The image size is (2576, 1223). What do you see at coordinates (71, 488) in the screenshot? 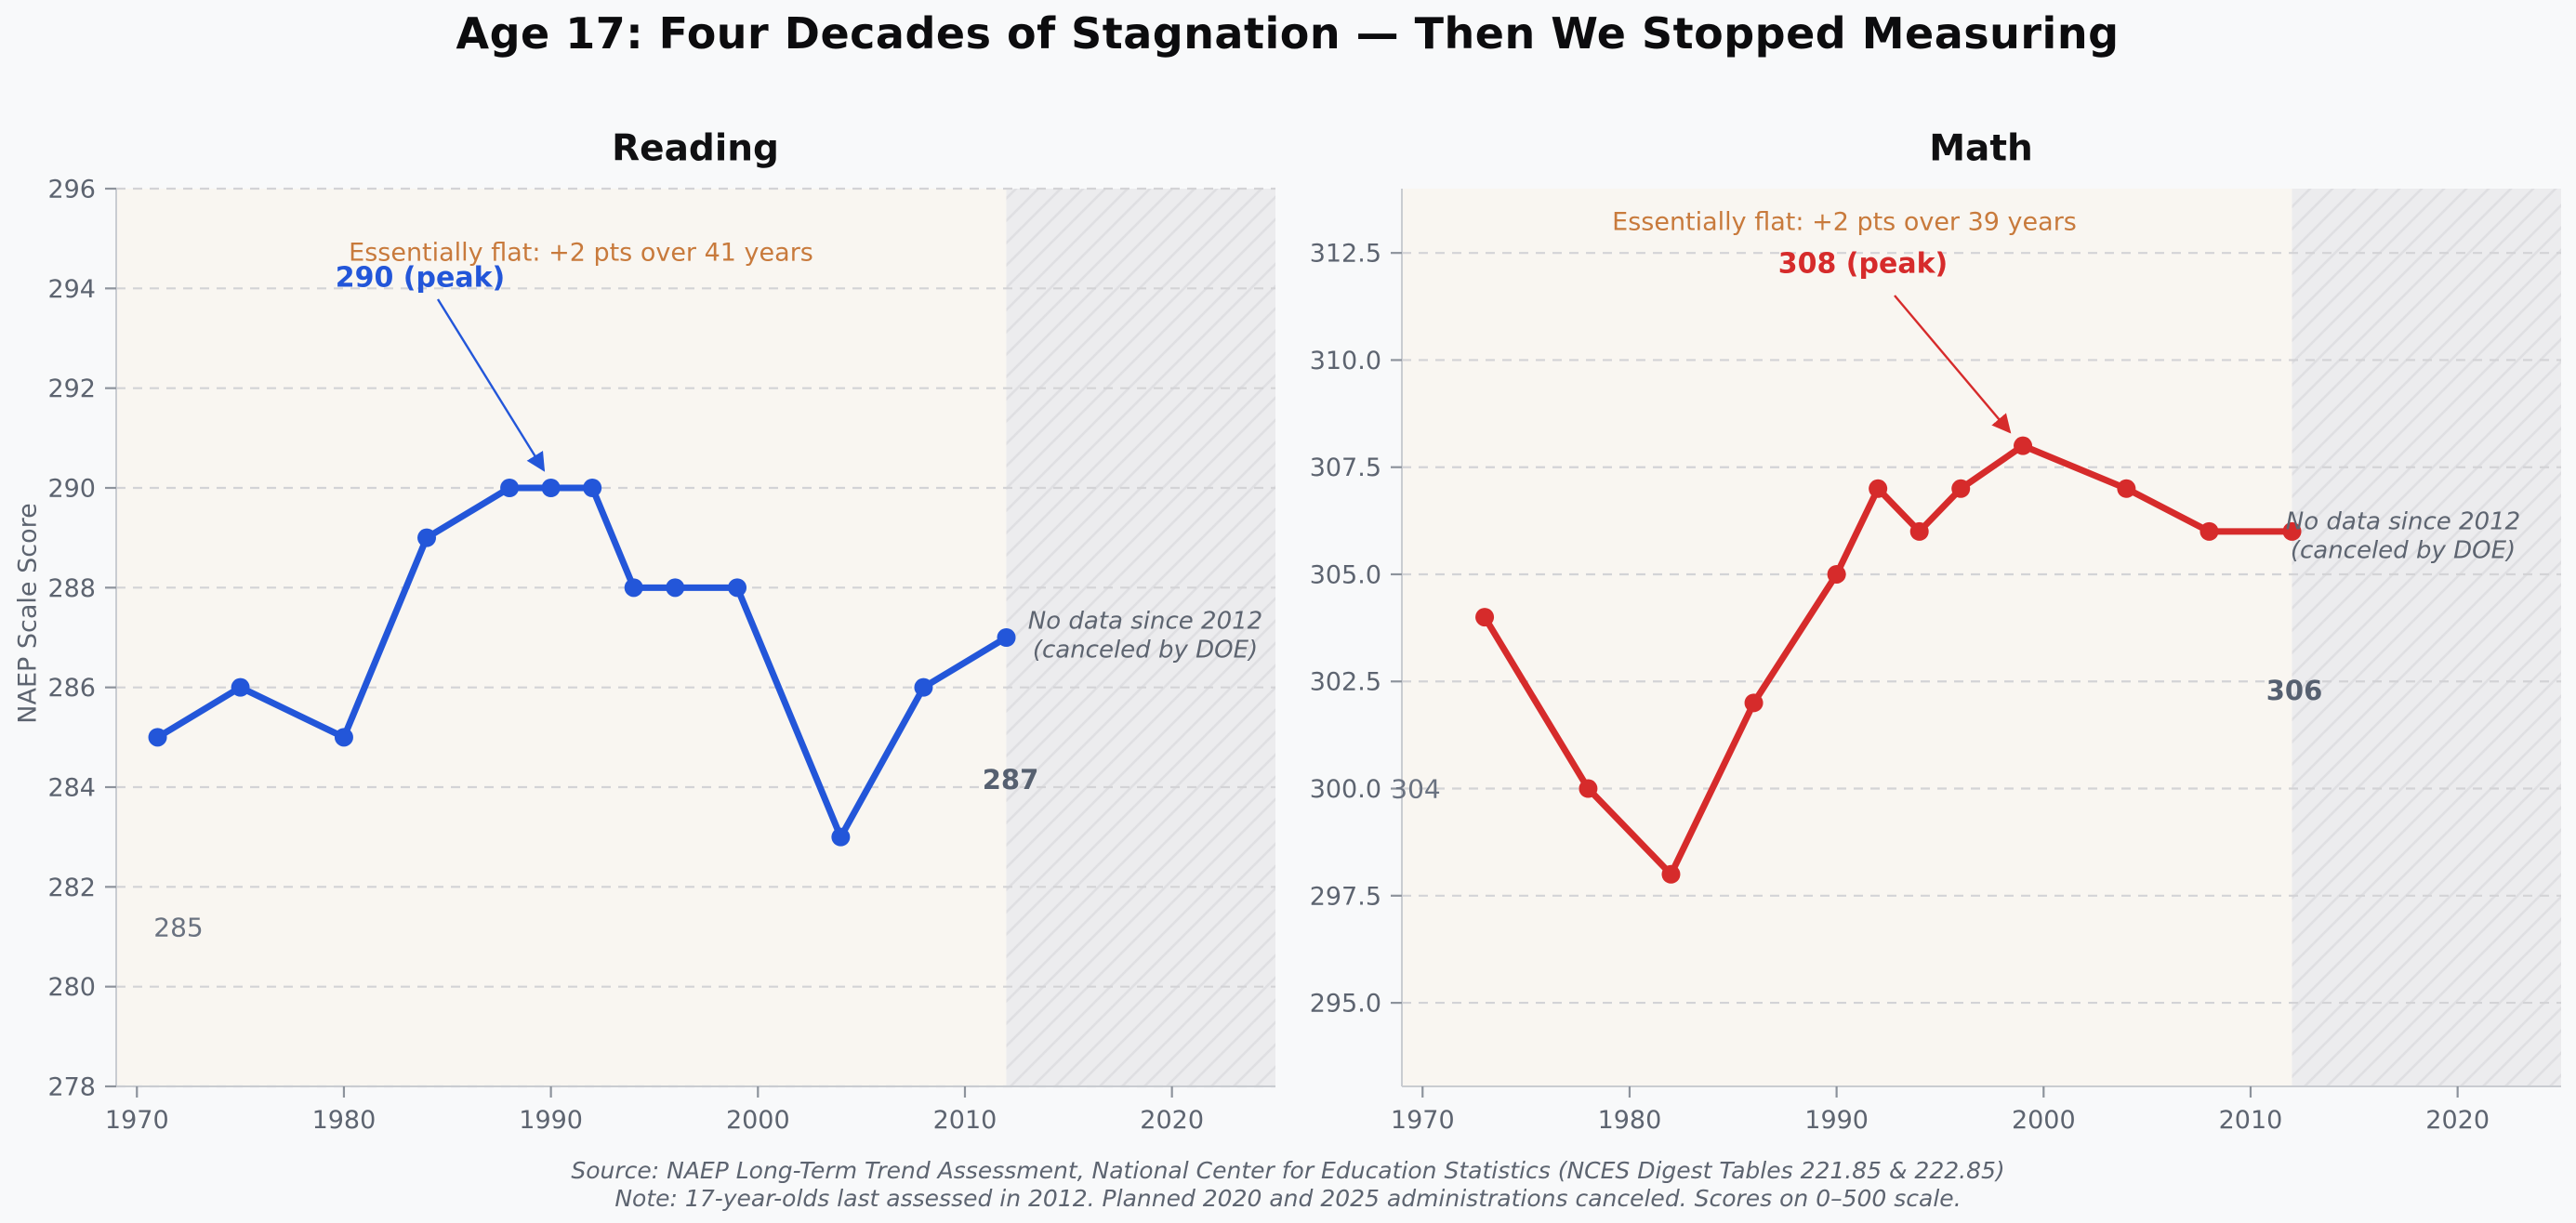
I see `y-tick-label: 290` at bounding box center [71, 488].